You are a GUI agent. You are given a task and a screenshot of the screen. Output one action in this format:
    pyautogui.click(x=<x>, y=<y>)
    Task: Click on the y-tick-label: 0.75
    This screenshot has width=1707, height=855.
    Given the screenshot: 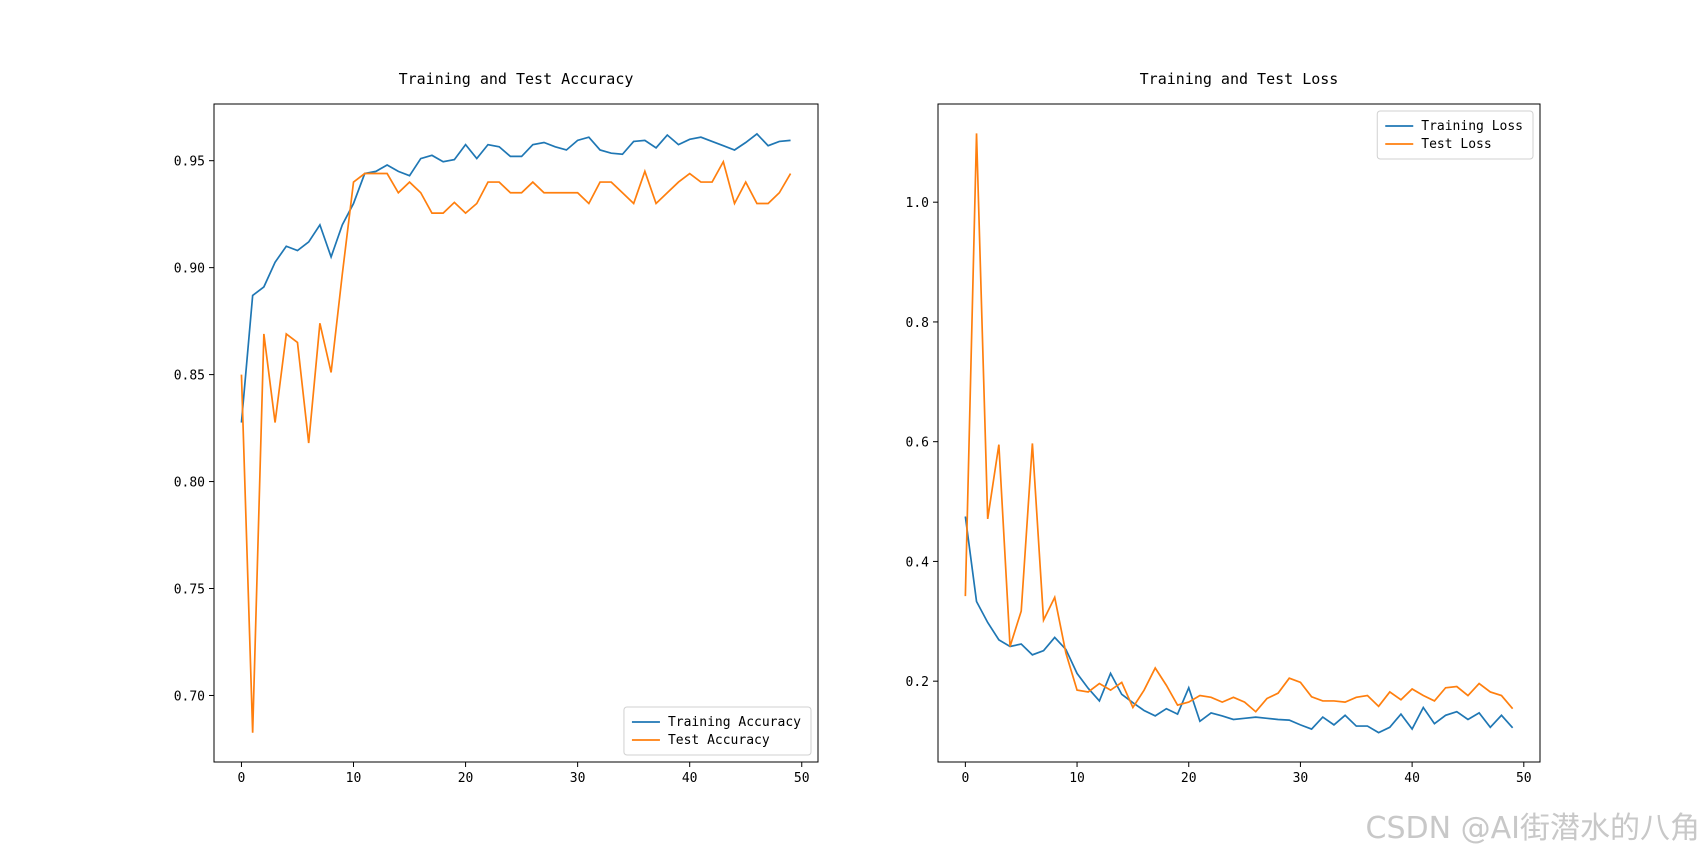 What is the action you would take?
    pyautogui.click(x=189, y=590)
    